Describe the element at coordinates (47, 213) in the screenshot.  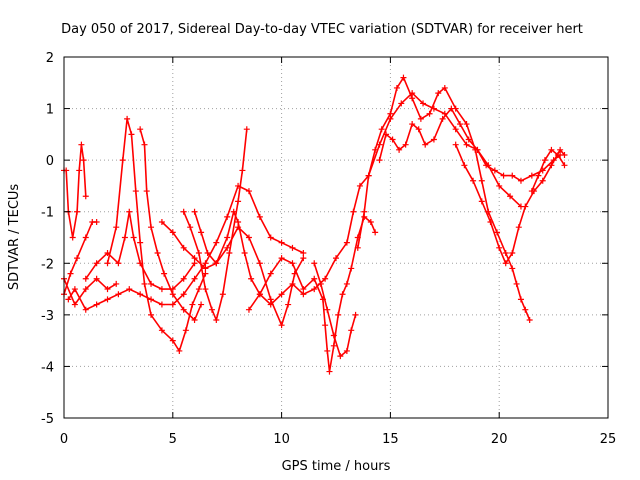
I see `y-tick-label: -1` at that location.